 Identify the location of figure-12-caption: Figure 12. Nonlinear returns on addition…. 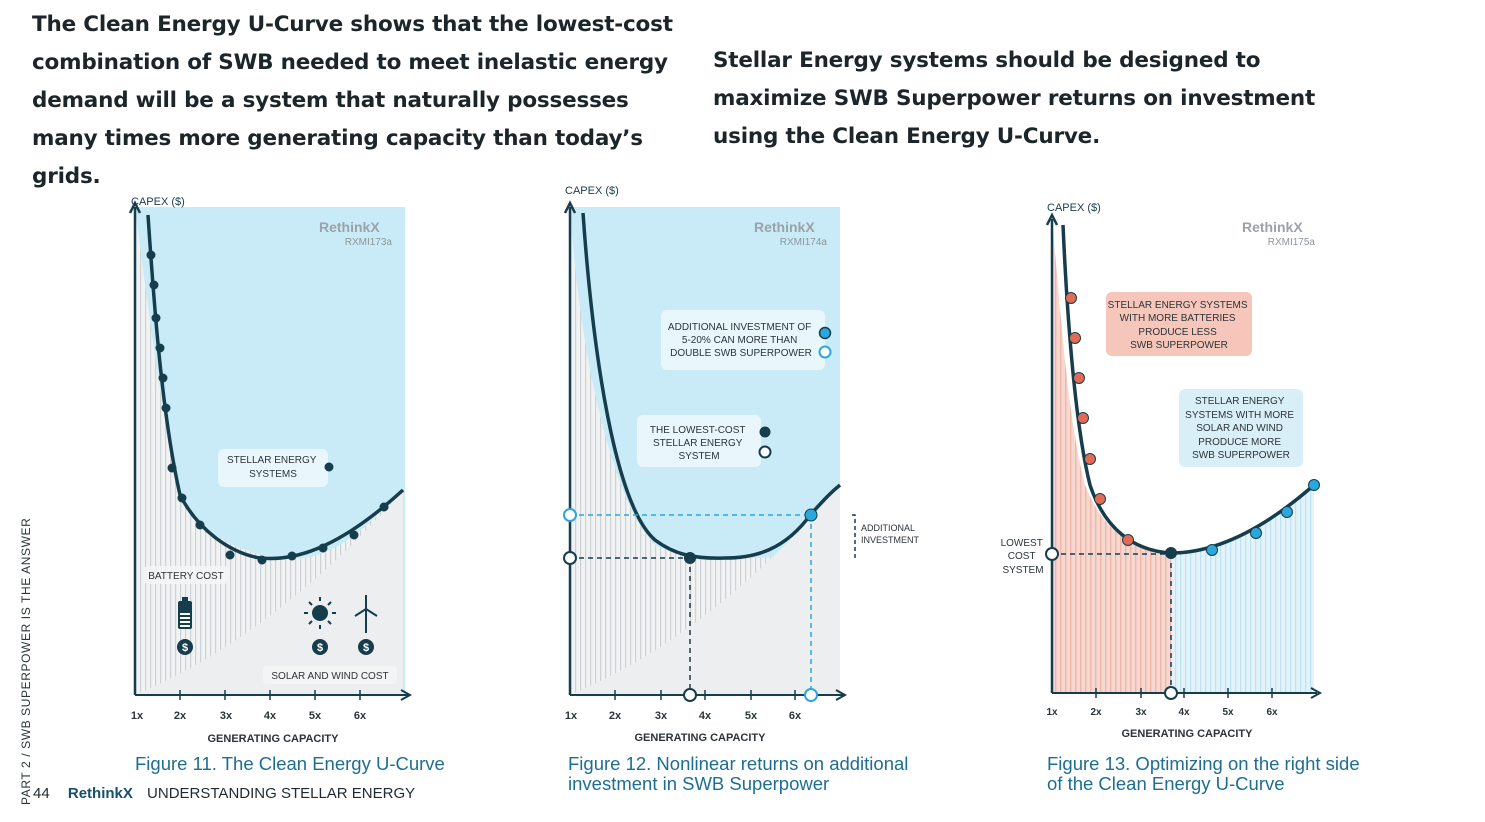
(738, 773).